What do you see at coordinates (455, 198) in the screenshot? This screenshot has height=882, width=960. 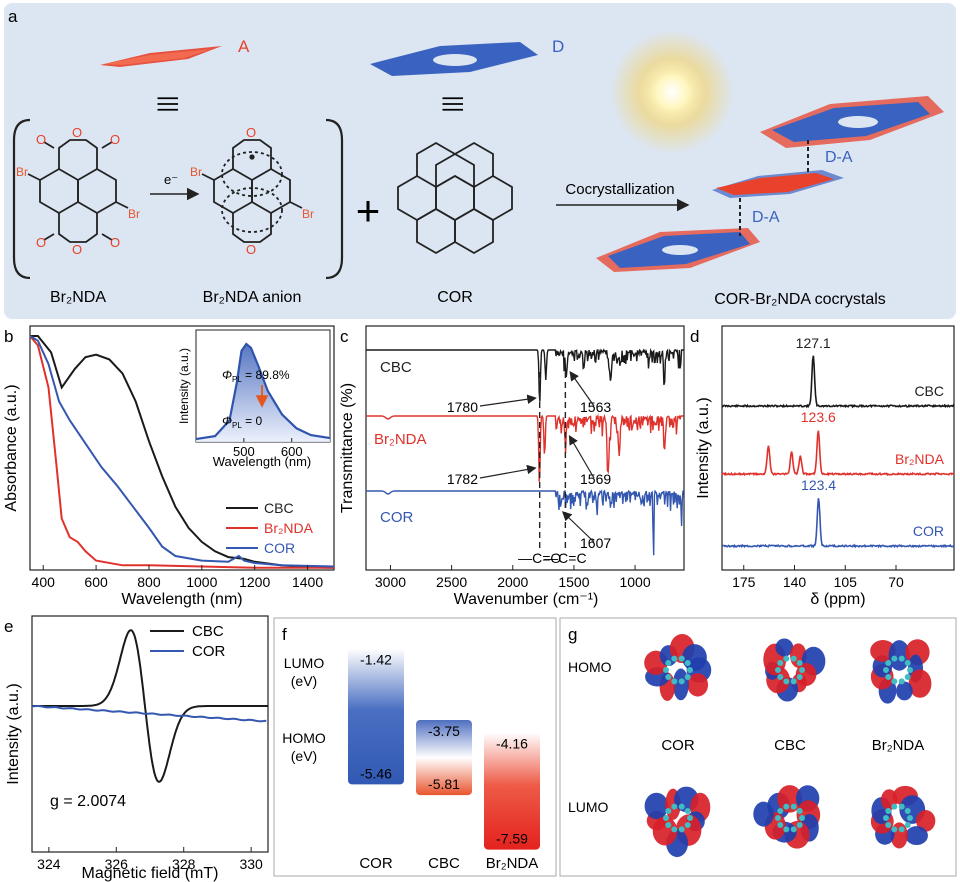 I see `coronene-molecule-icon` at bounding box center [455, 198].